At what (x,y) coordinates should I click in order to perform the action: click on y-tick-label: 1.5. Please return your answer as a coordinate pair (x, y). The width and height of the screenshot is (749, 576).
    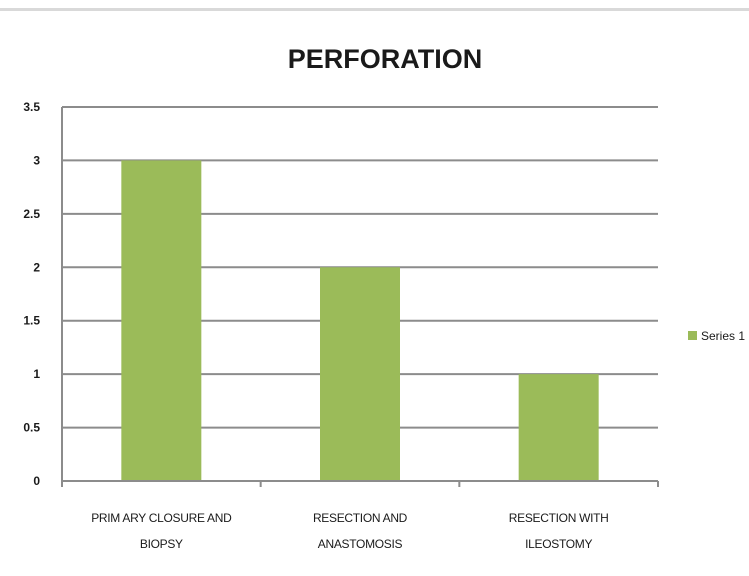
    Looking at the image, I should click on (31, 321).